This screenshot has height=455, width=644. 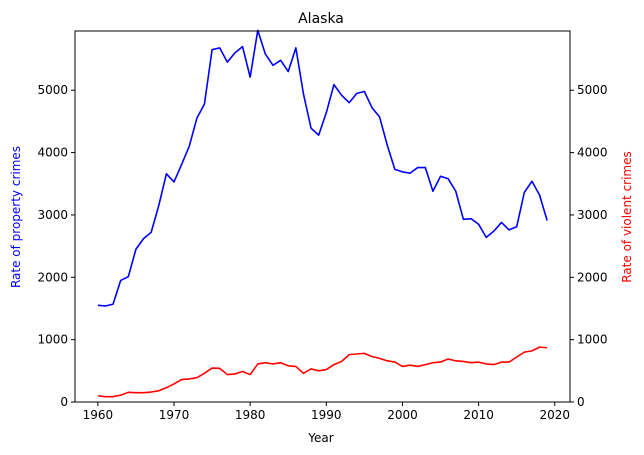 I want to click on violent-crimes-line, so click(x=322, y=372).